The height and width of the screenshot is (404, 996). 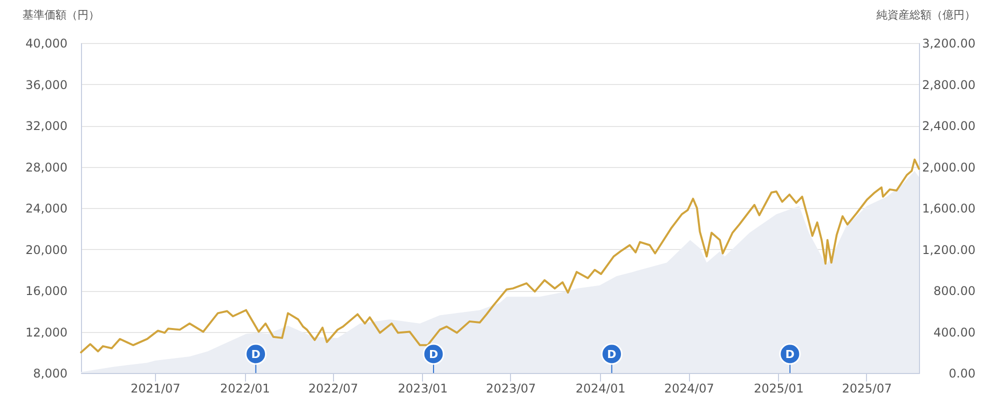 What do you see at coordinates (47, 209) in the screenshot?
I see `y-tick-label: 24,000` at bounding box center [47, 209].